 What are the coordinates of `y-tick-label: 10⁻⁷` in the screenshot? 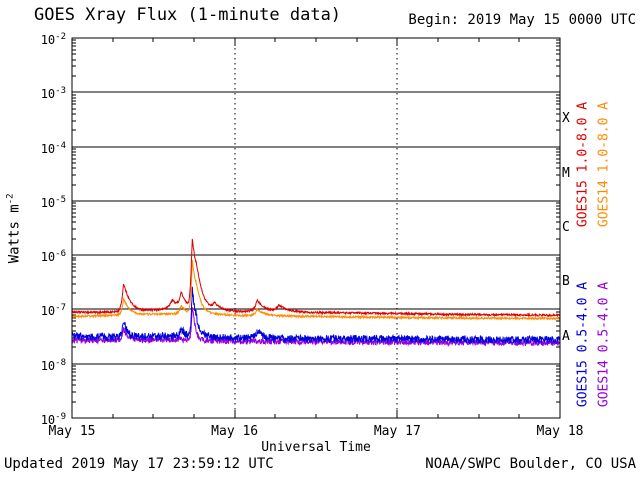 It's located at (53, 311).